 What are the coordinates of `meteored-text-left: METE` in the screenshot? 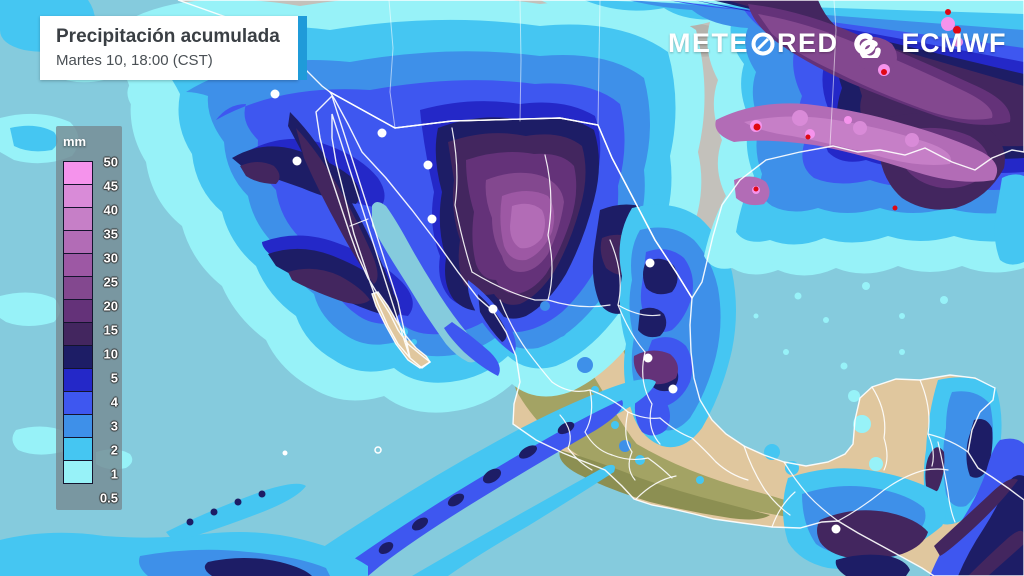 It's located at (709, 43).